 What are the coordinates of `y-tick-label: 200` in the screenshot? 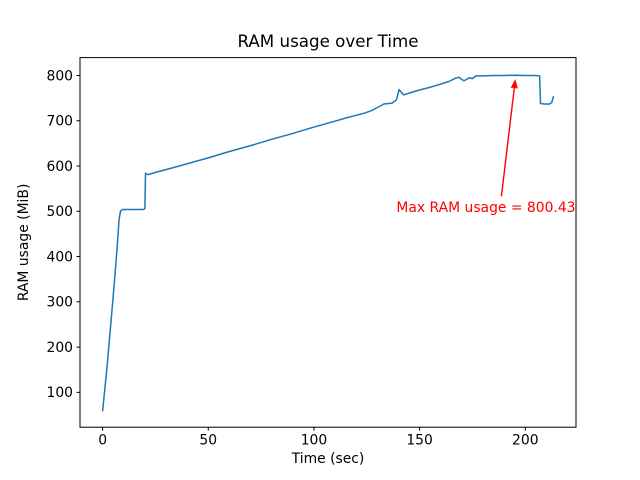 It's located at (59, 348).